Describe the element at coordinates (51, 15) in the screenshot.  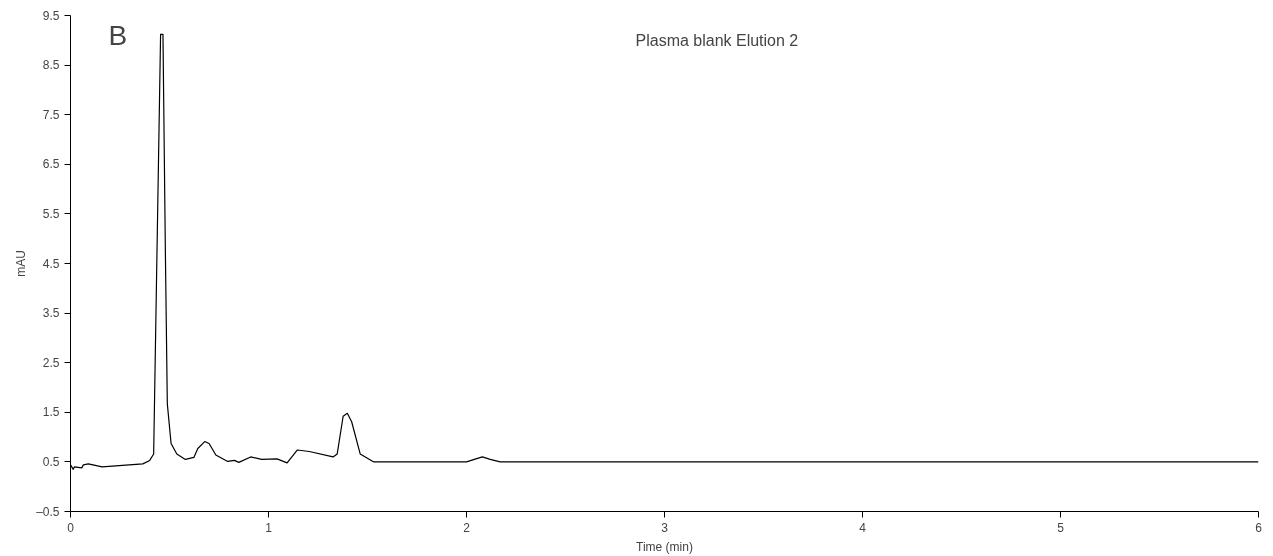
I see `y-tick-label: 9.5` at that location.